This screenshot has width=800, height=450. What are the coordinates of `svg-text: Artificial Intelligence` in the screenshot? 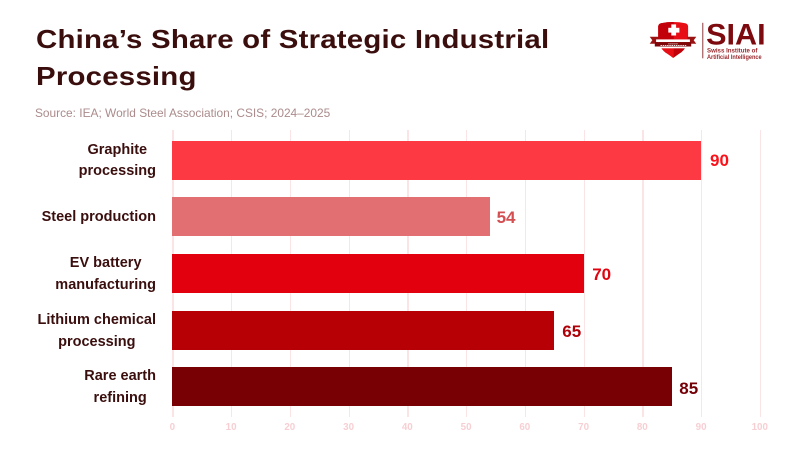 It's located at (734, 57).